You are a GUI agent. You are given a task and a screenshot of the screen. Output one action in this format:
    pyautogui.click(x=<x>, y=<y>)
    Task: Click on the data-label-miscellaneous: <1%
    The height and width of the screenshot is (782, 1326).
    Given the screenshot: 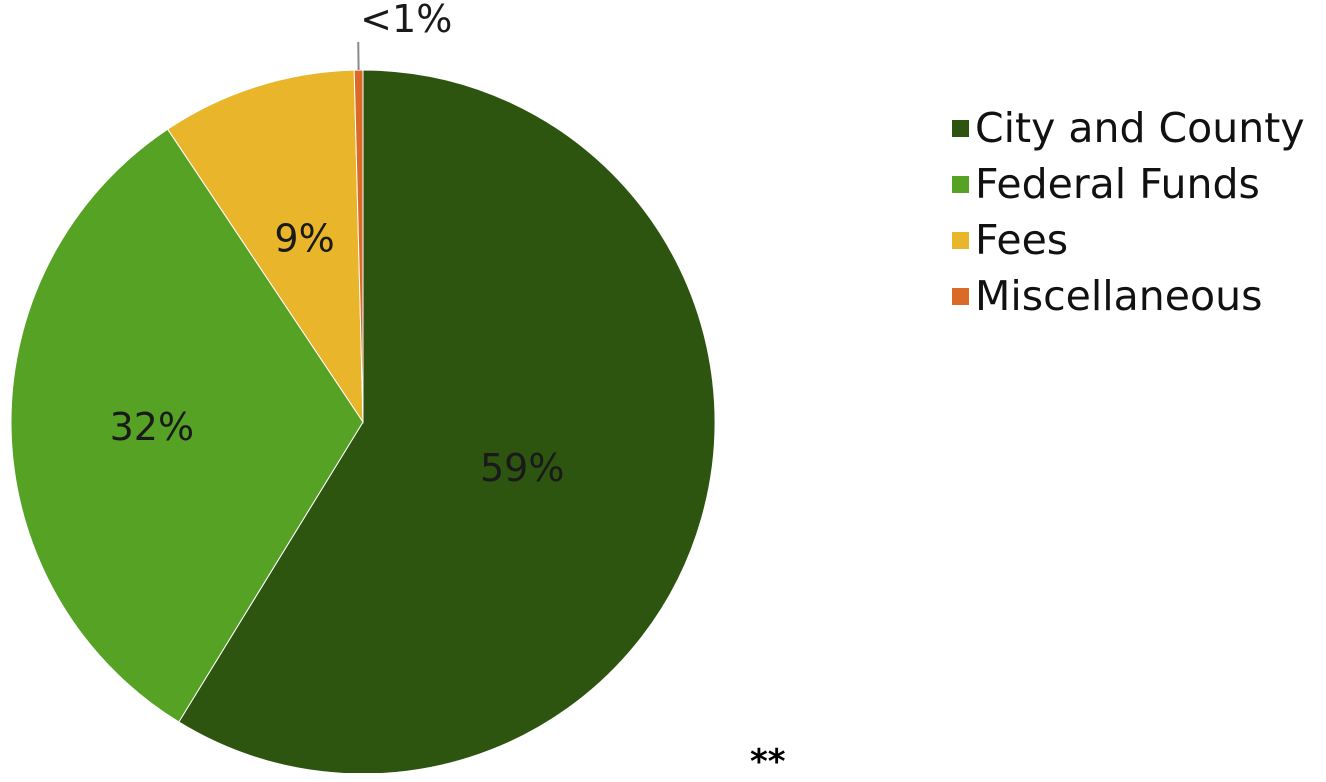 What is the action you would take?
    pyautogui.click(x=406, y=20)
    